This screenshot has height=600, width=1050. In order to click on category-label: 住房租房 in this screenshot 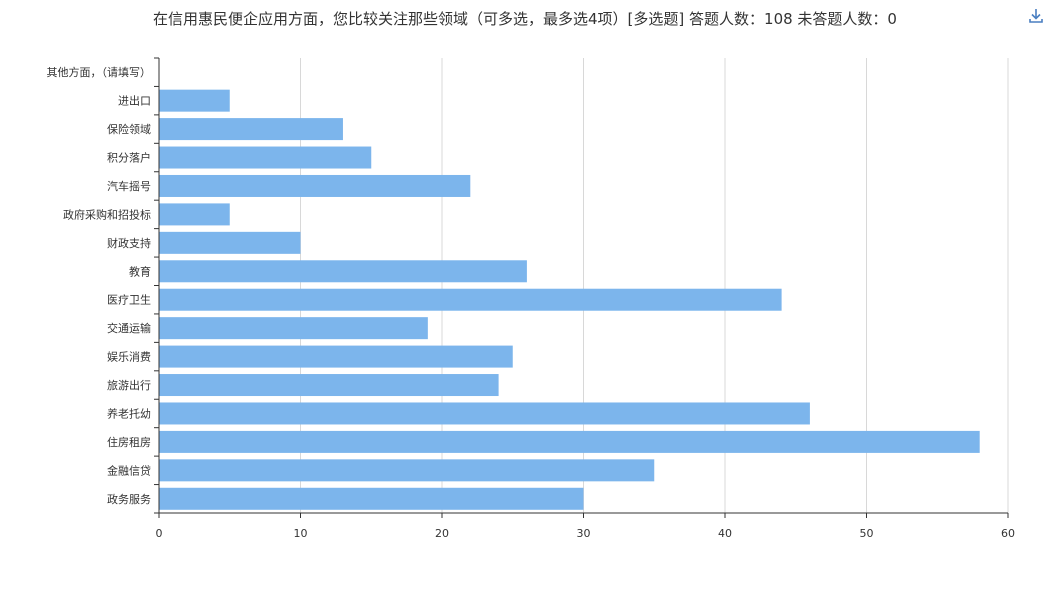, I will do `click(129, 442)`.